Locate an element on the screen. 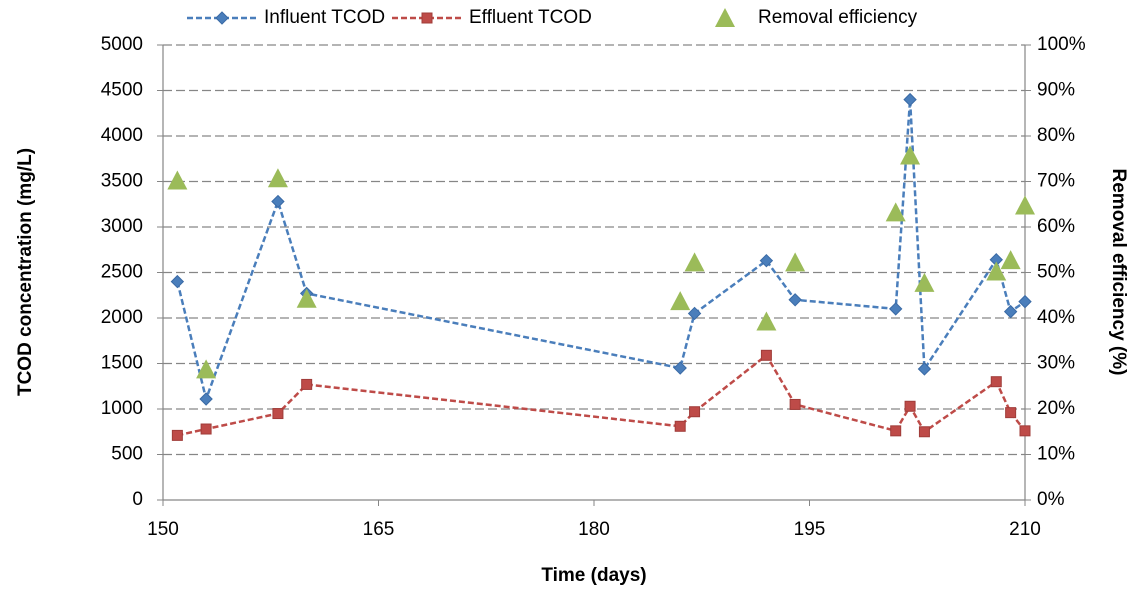 This screenshot has width=1132, height=591. y-tick-label: 0 is located at coordinates (137, 499).